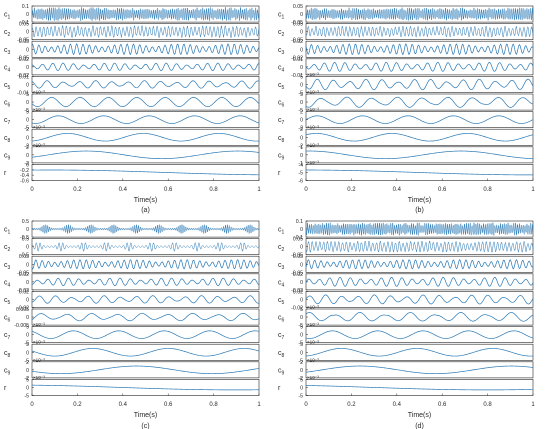 This screenshot has height=429, width=550. I want to click on row-label-subscript: 5, so click(283, 303).